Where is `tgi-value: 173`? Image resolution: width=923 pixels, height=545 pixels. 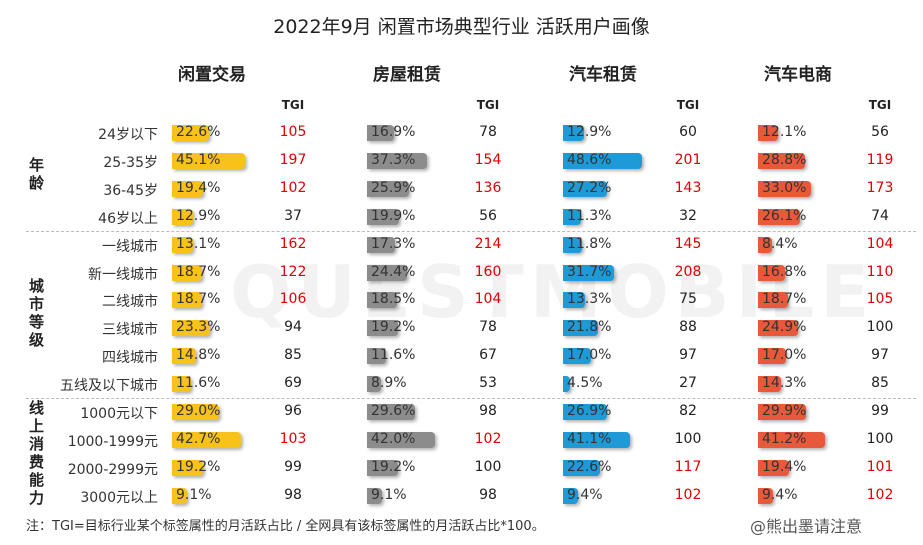
tgi-value: 173 is located at coordinates (880, 187).